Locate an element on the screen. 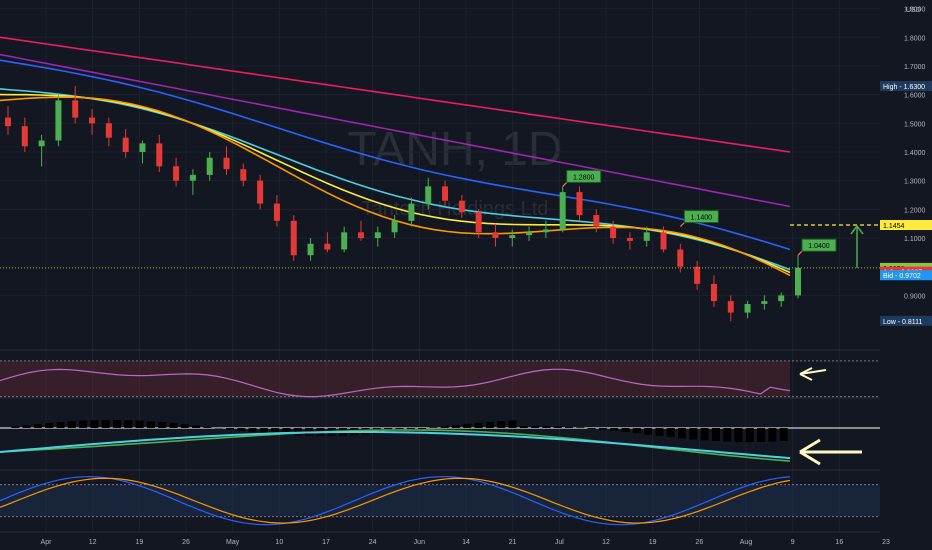 The height and width of the screenshot is (550, 932). price-label-high is located at coordinates (906, 86).